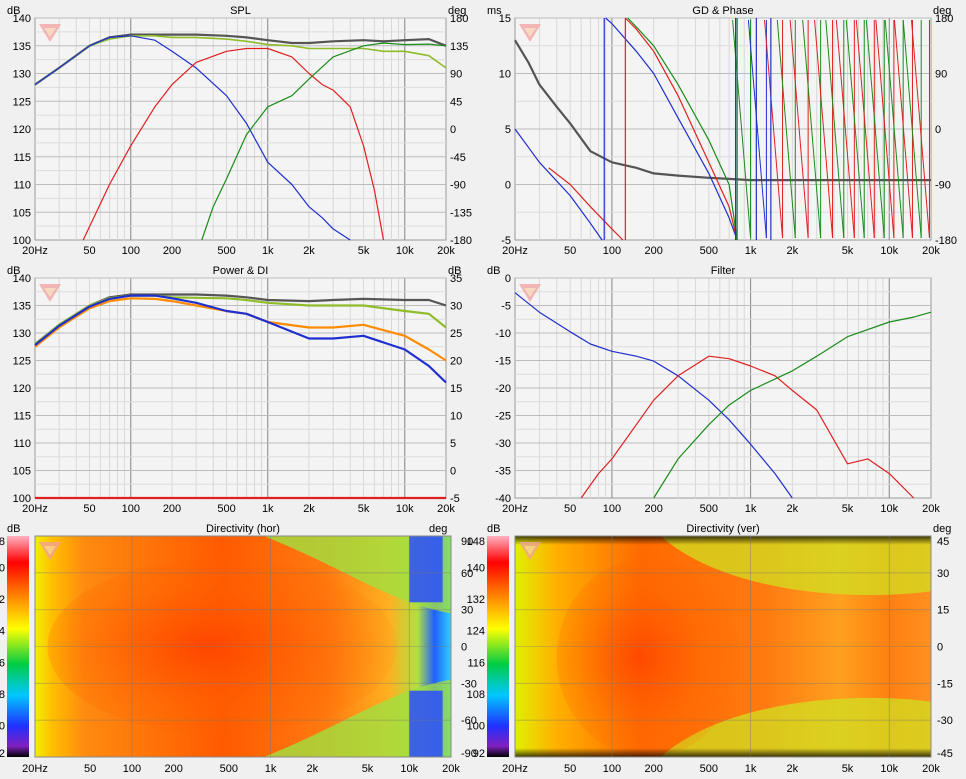 This screenshot has height=779, width=966. Describe the element at coordinates (515, 251) in the screenshot. I see `gd-phase-x-tick: 20Hz` at that location.